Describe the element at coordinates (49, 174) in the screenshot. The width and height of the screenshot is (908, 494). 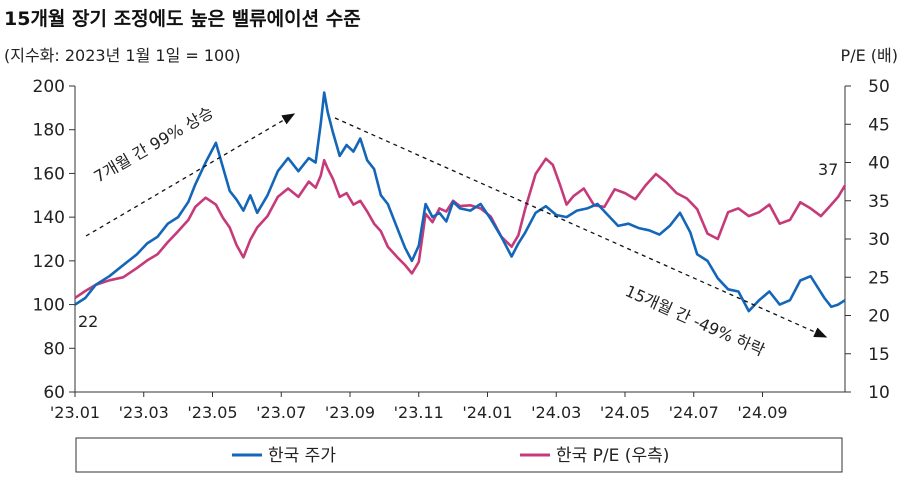
I see `left-tick-label: 160` at that location.